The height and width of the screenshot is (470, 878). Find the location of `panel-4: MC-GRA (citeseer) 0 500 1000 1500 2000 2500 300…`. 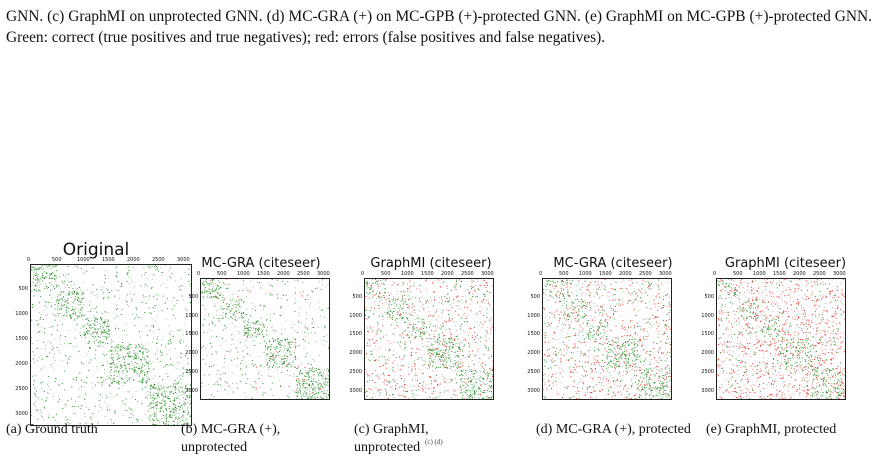

panel-4: MC-GRA (citeseer) 0 500 1000 1500 2000 2500 300… is located at coordinates (612, 352).